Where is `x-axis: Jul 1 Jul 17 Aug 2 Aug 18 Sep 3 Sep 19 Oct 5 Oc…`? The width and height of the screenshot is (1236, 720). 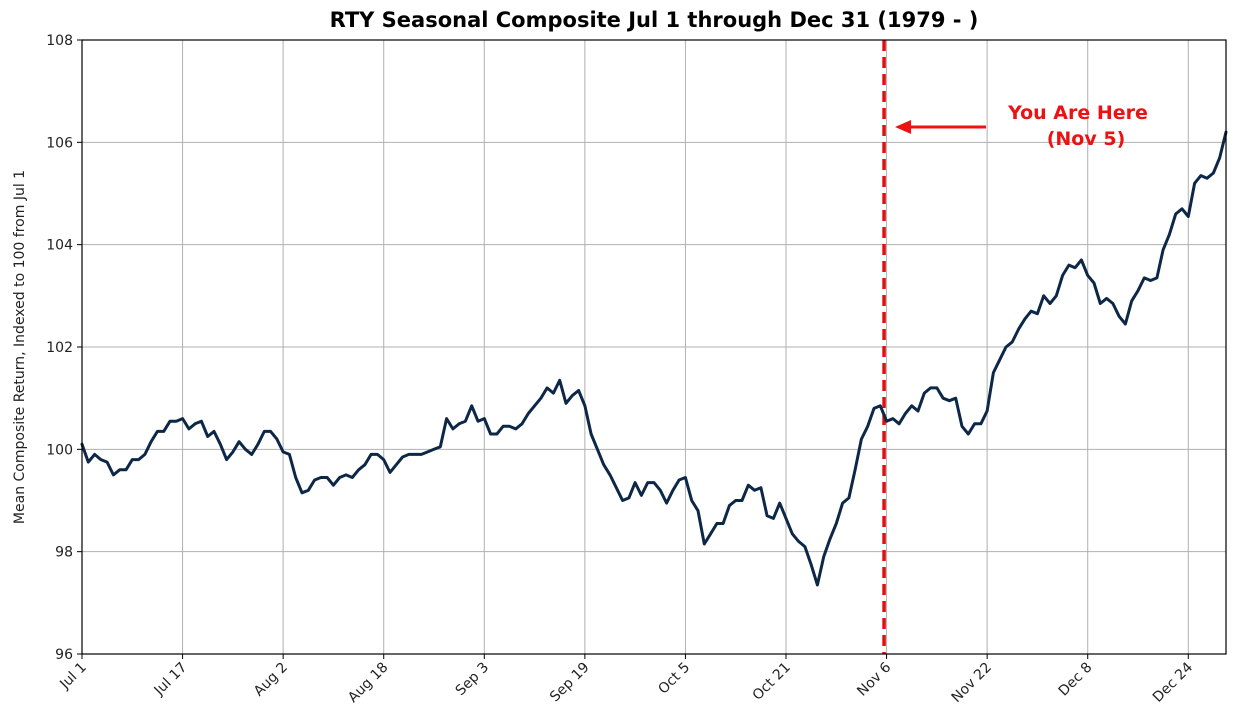 x-axis: Jul 1 Jul 17 Aug 2 Aug 18 Sep 3 Sep 19 Oct 5 Oc… is located at coordinates (626, 680).